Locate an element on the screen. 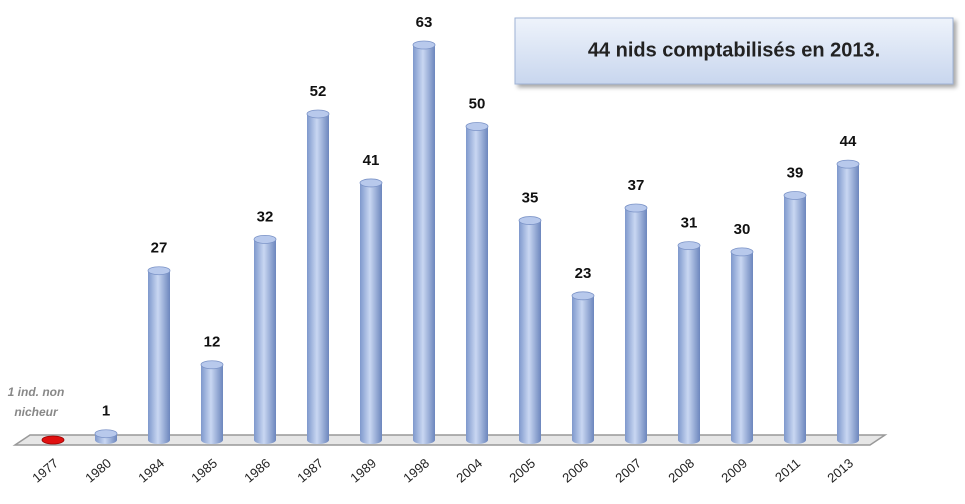 The width and height of the screenshot is (965, 504). x-tick-label: 2011 is located at coordinates (787, 469).